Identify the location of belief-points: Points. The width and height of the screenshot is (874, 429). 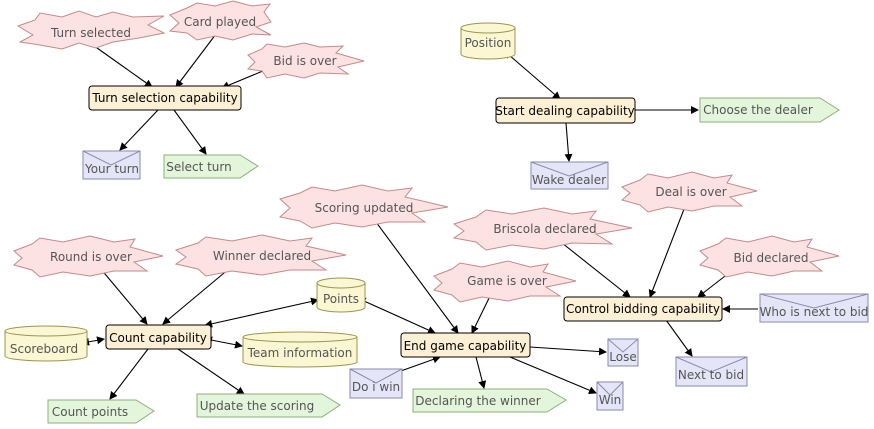
(341, 295).